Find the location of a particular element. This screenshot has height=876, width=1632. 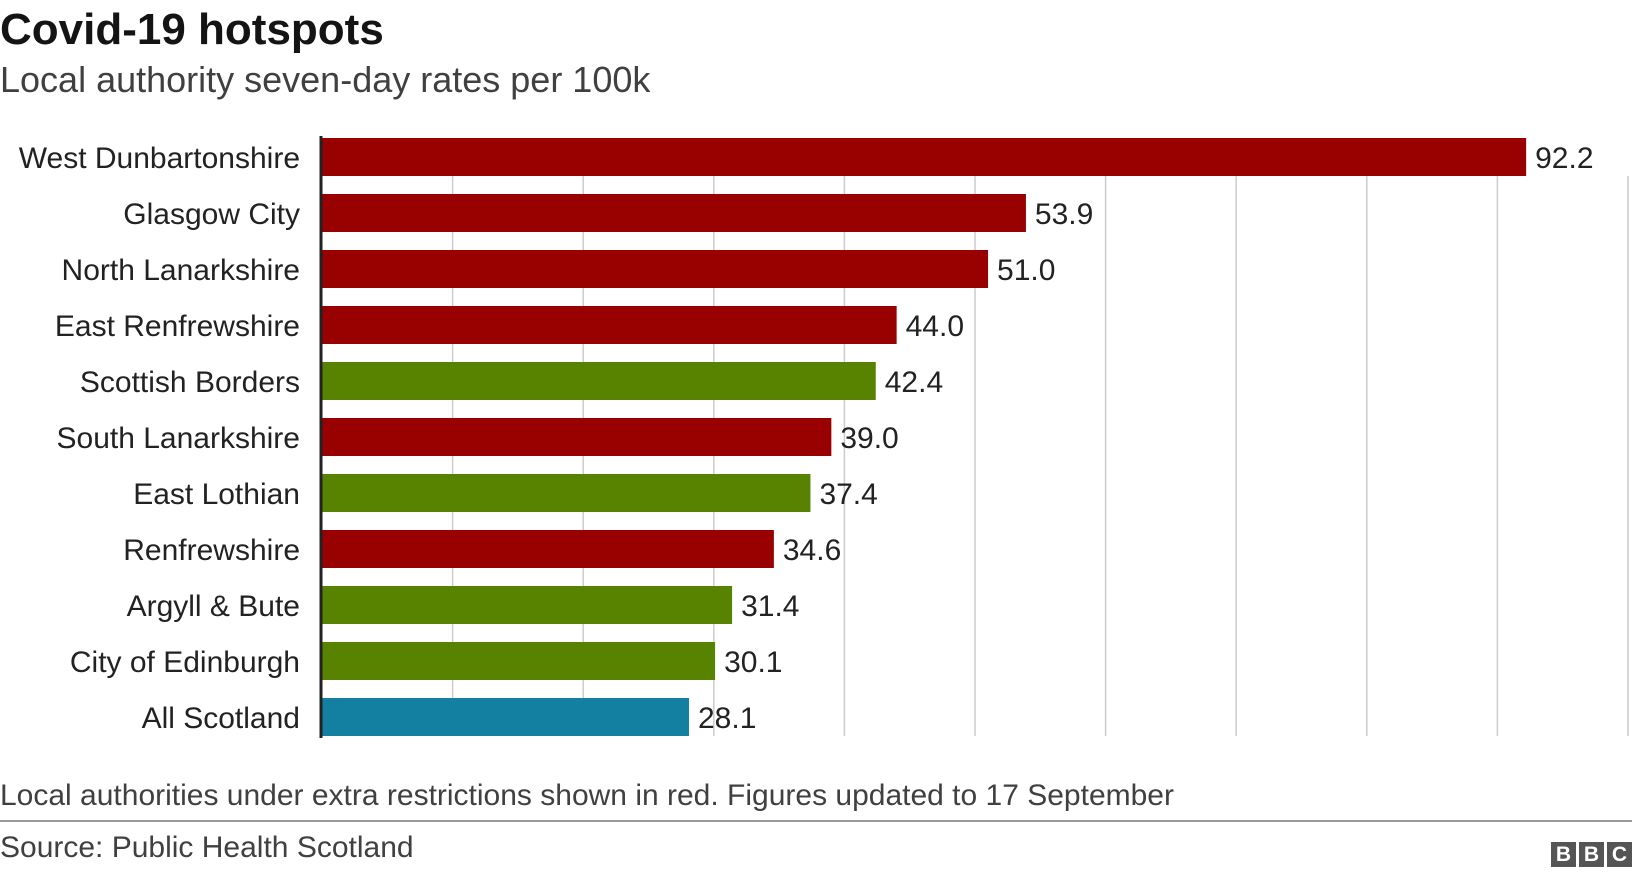

value-label: 34.6 is located at coordinates (812, 550).